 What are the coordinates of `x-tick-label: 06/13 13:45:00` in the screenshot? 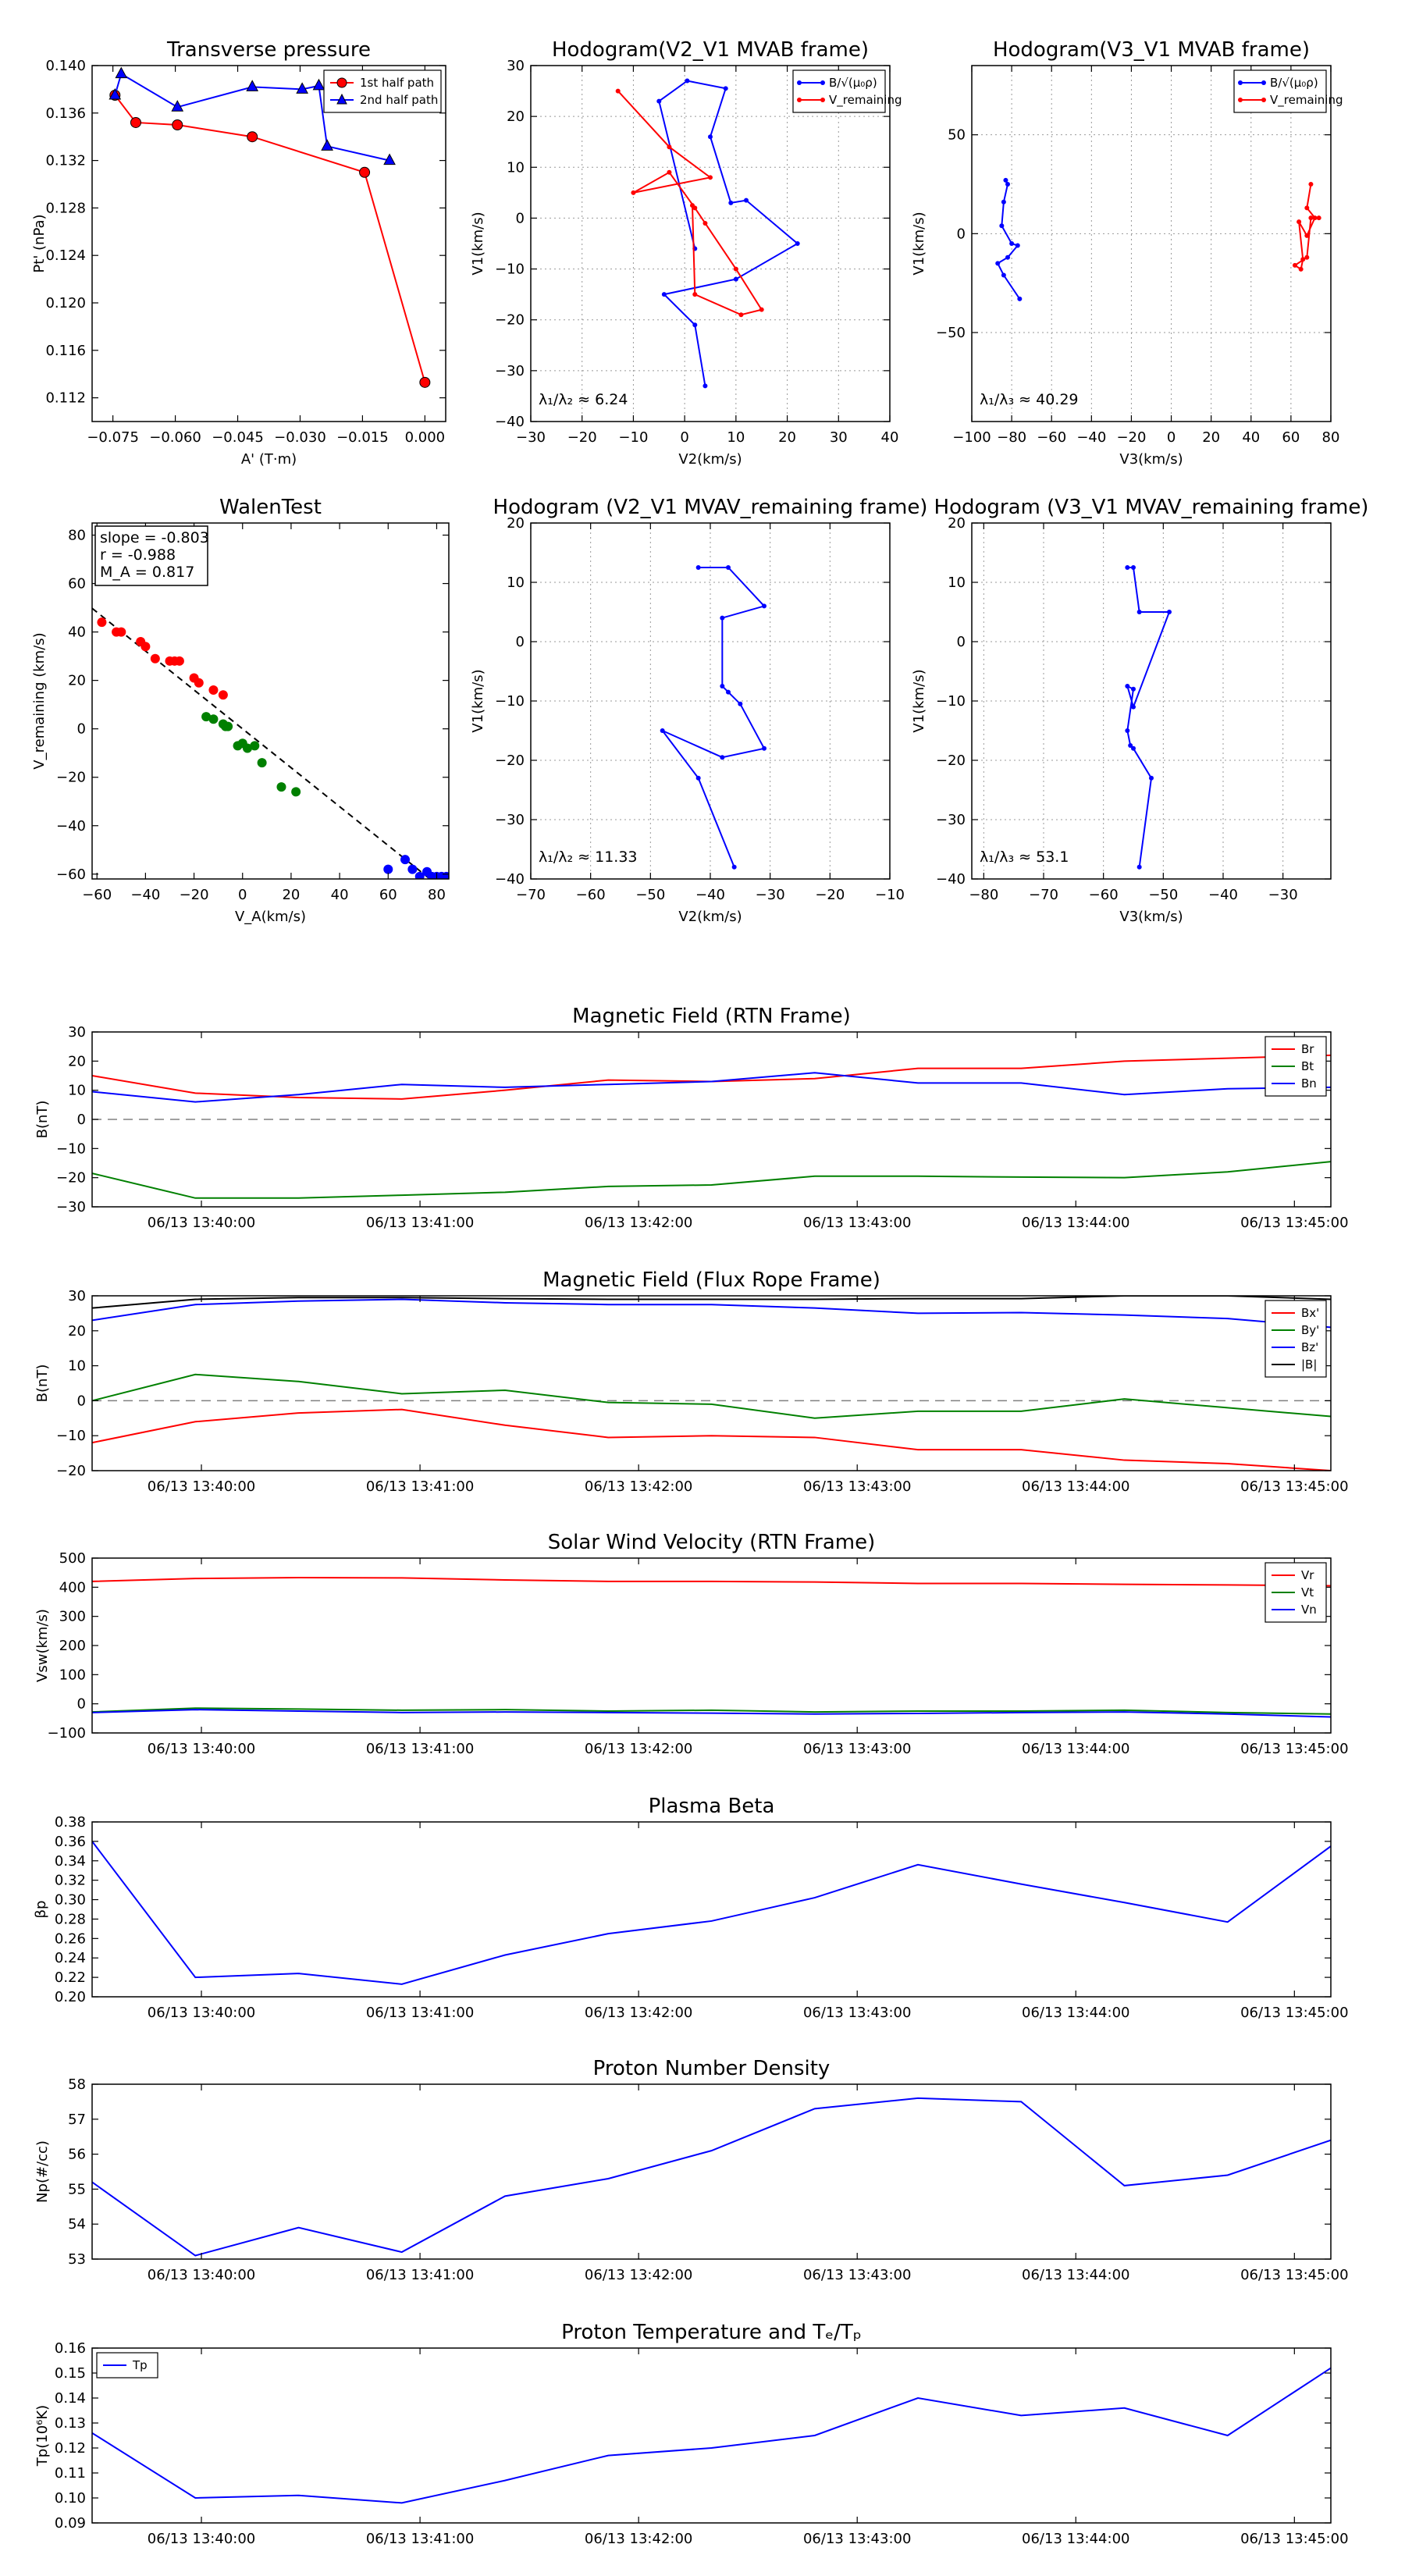 It's located at (1294, 2539).